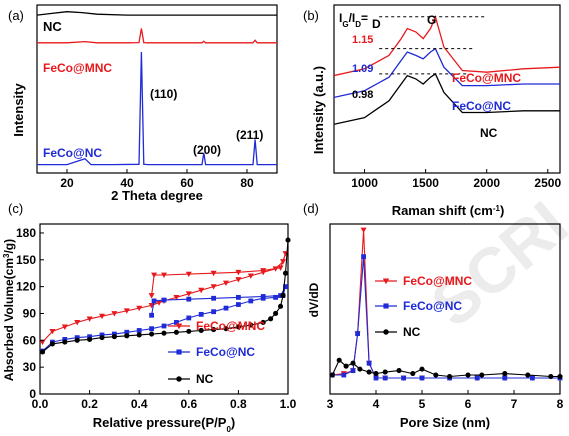 This screenshot has height=436, width=569. What do you see at coordinates (560, 404) in the screenshot?
I see `panel-d-x-tick-label: 8` at bounding box center [560, 404].